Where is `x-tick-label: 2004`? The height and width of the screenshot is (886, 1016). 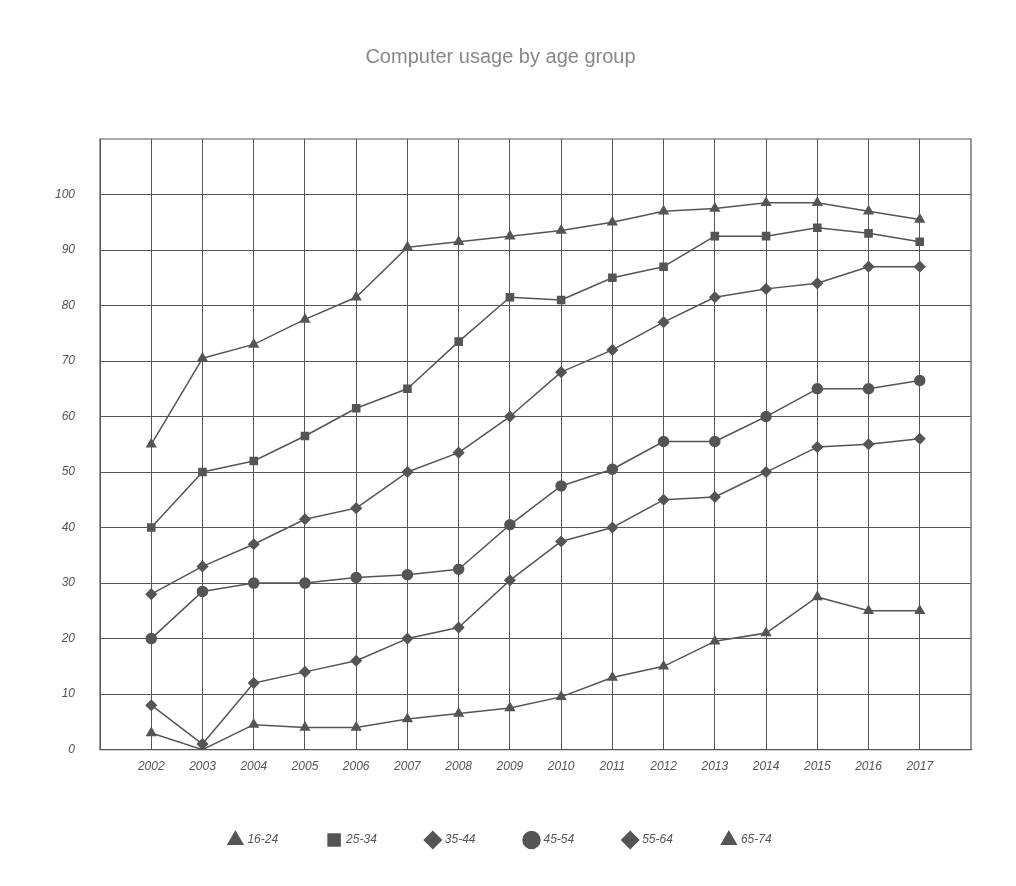
x-tick-label: 2004 is located at coordinates (253, 766).